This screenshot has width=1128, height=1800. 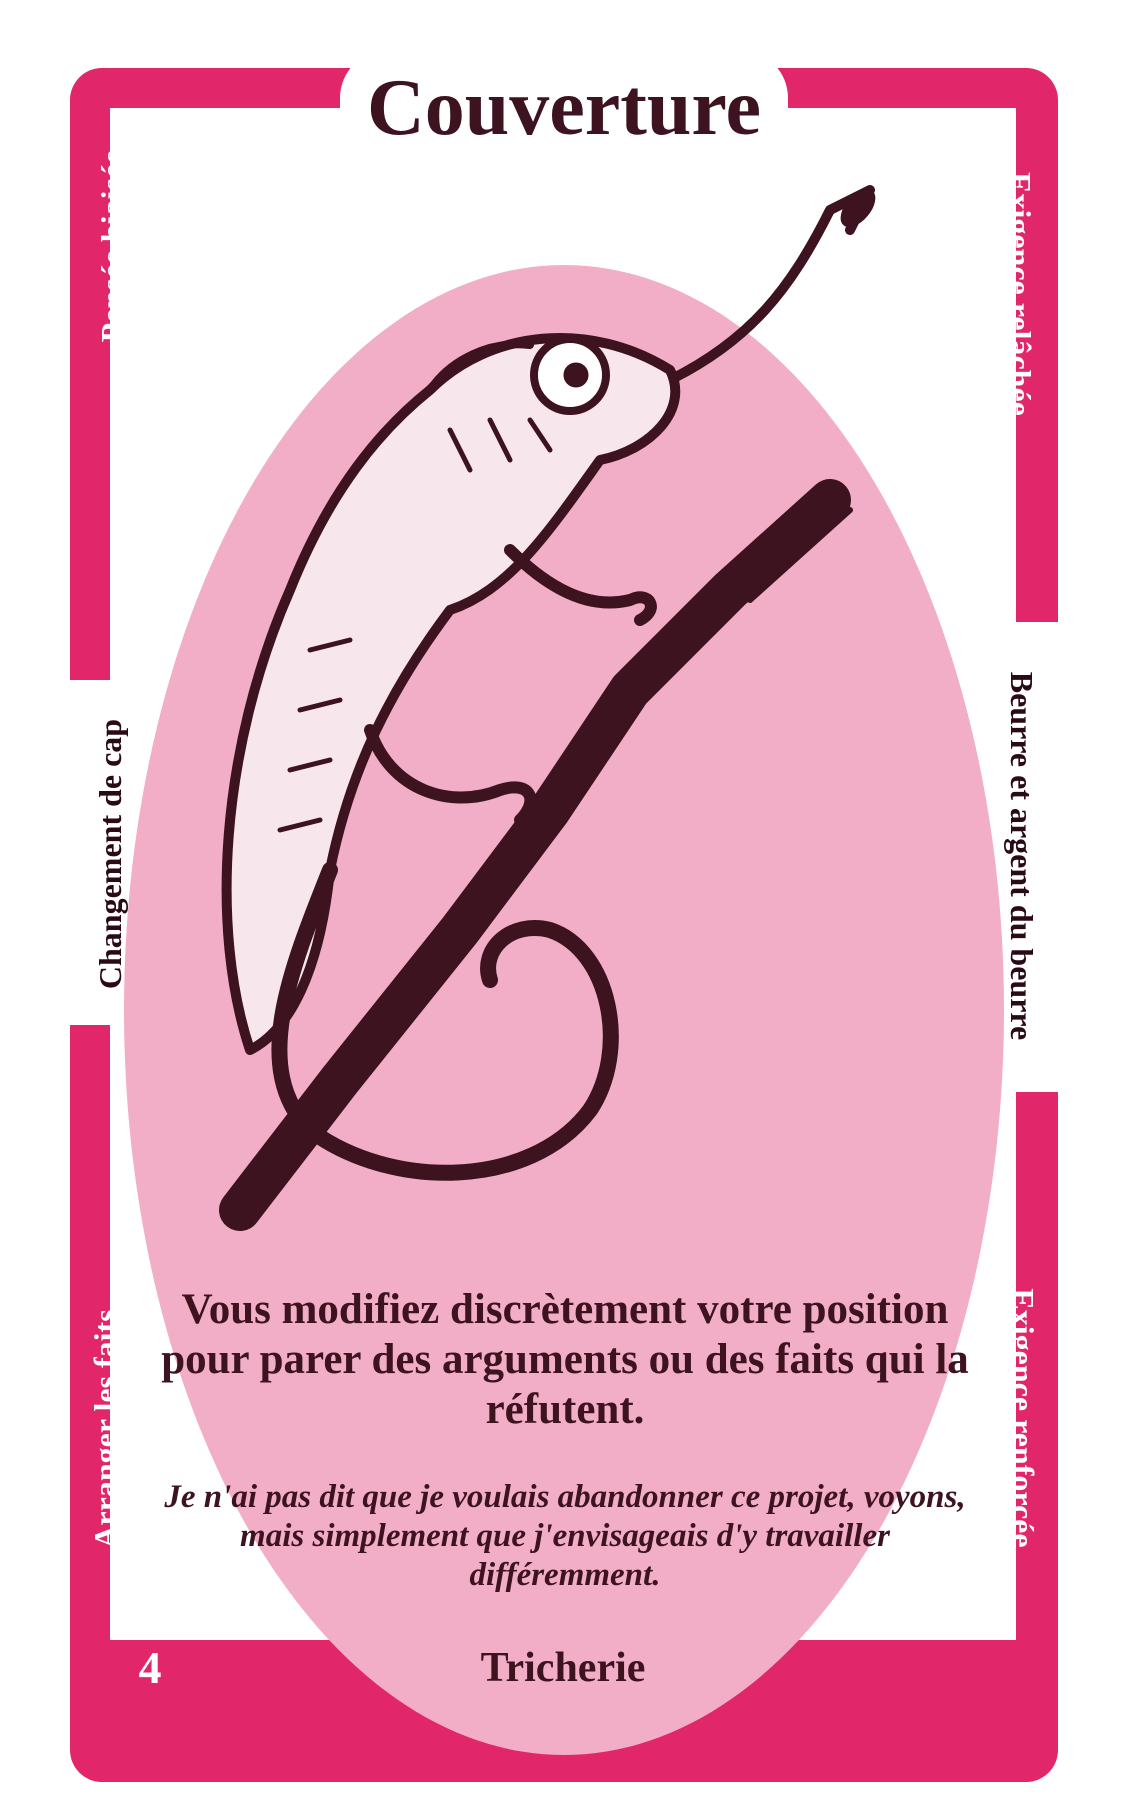 What do you see at coordinates (111, 246) in the screenshot?
I see `side-label-left-top: Pensée biaisée` at bounding box center [111, 246].